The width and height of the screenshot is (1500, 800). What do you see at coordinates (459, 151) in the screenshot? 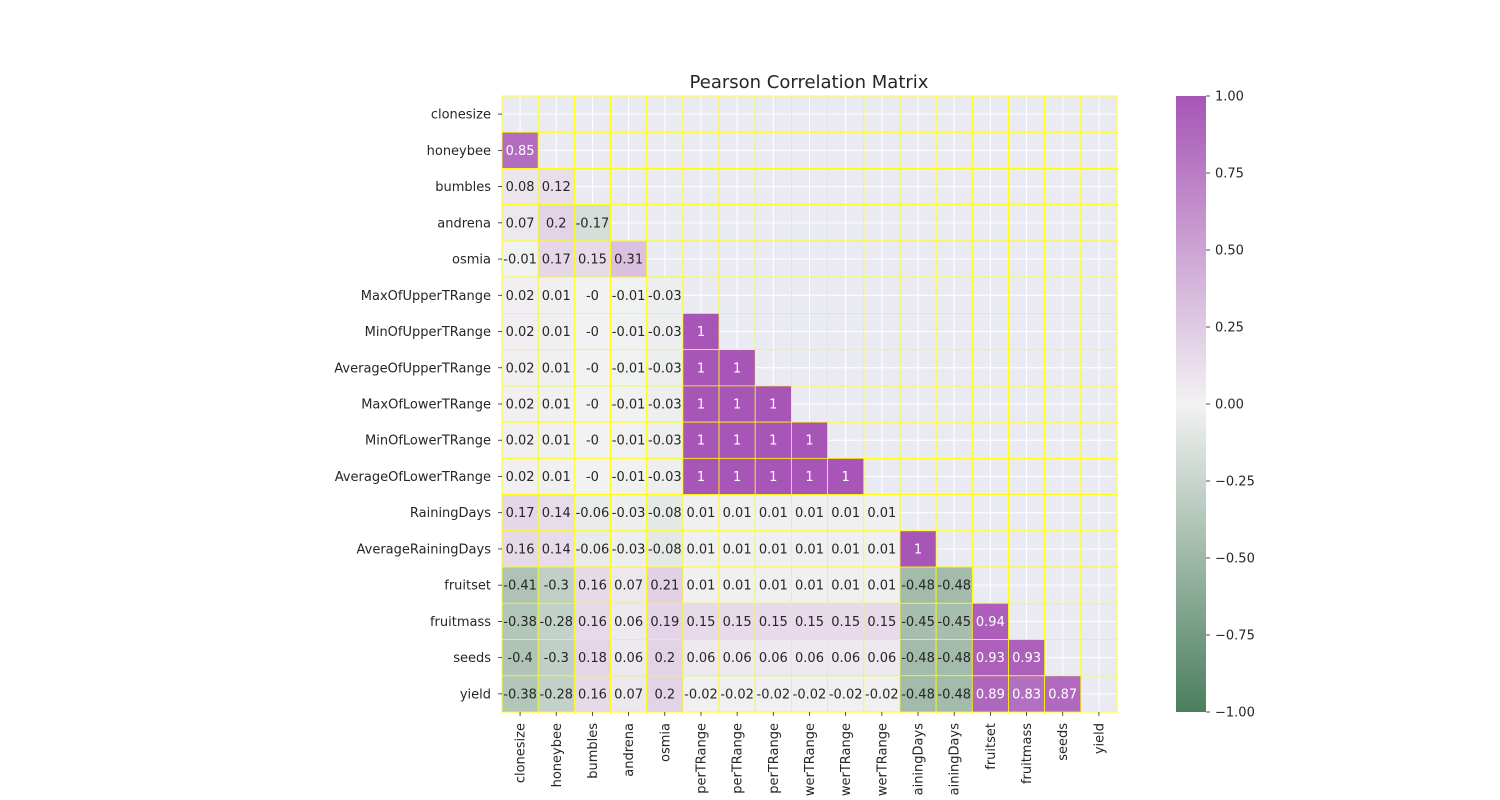
I see `y-tick-label: honeybee` at bounding box center [459, 151].